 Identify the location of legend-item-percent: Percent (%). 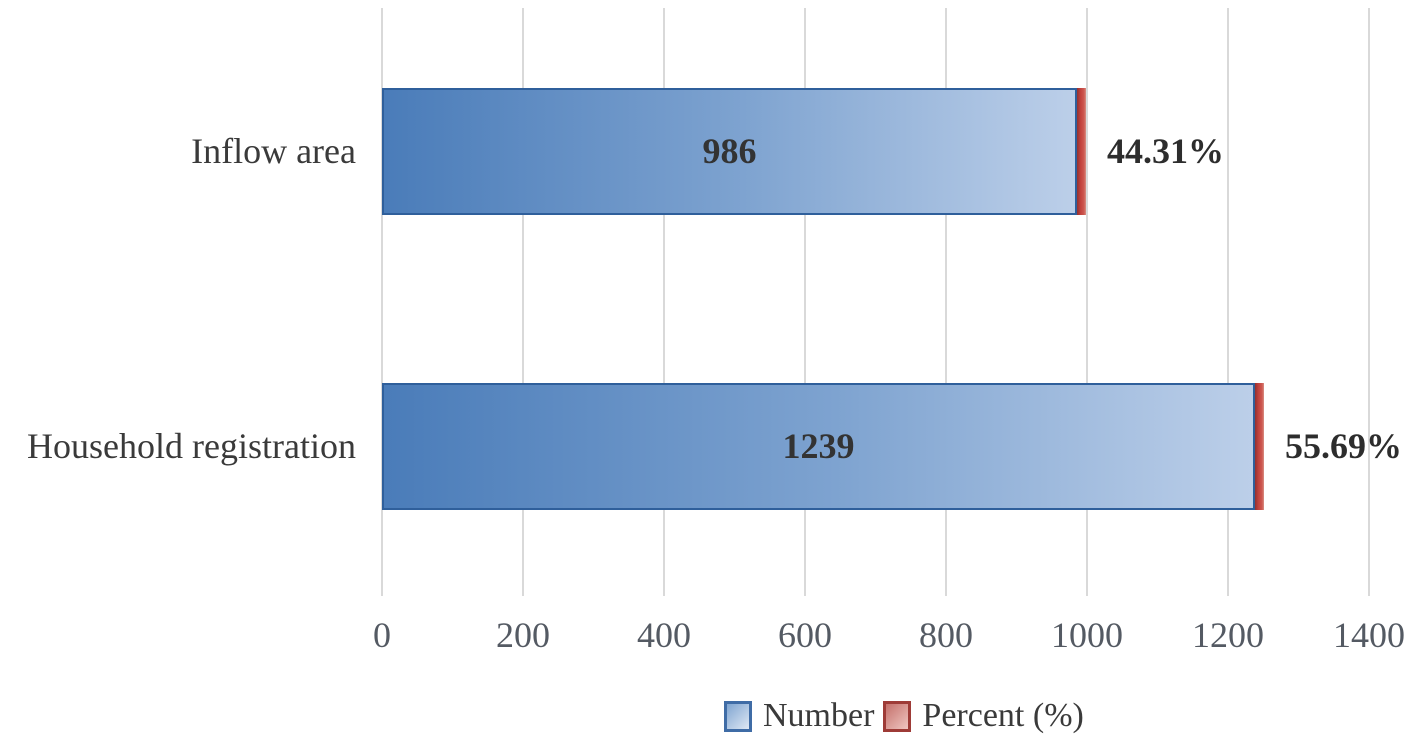
(983, 716).